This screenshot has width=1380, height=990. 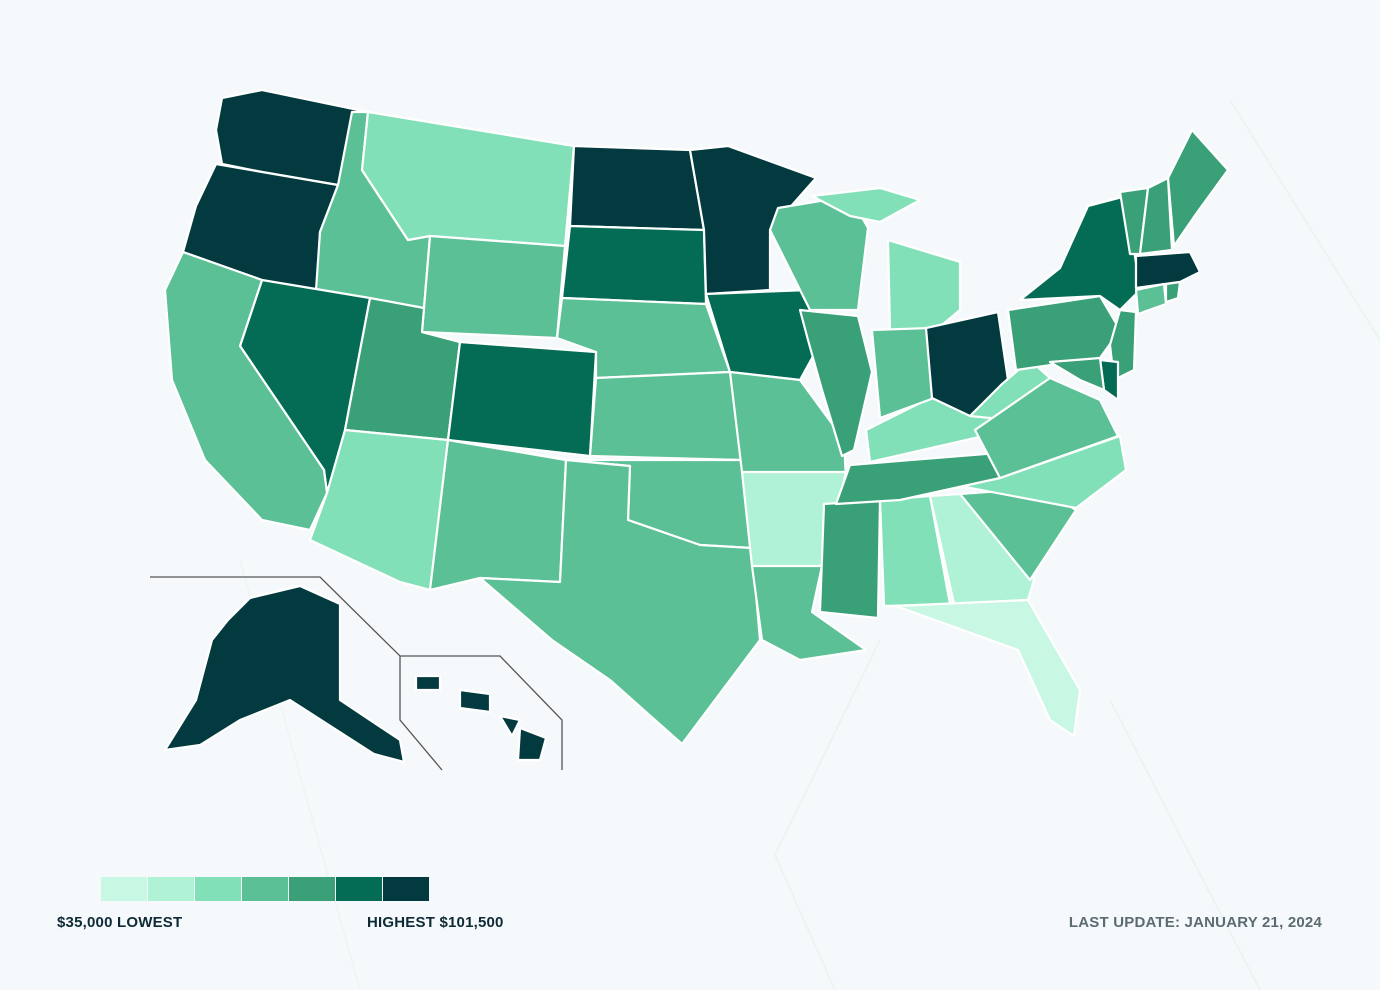 What do you see at coordinates (1064, 333) in the screenshot?
I see `state-pa` at bounding box center [1064, 333].